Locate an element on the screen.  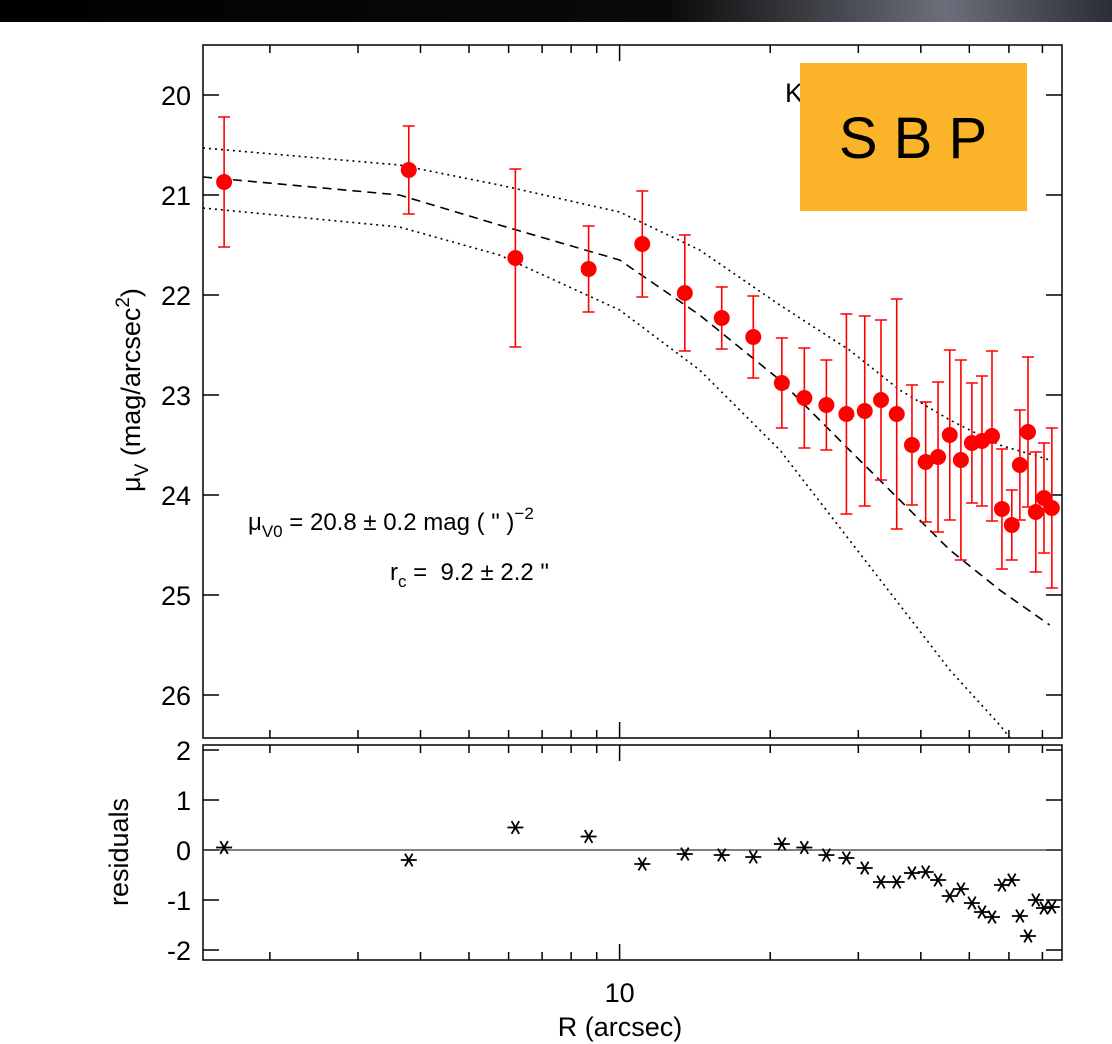
annotation-sub: c is located at coordinates (402, 581).